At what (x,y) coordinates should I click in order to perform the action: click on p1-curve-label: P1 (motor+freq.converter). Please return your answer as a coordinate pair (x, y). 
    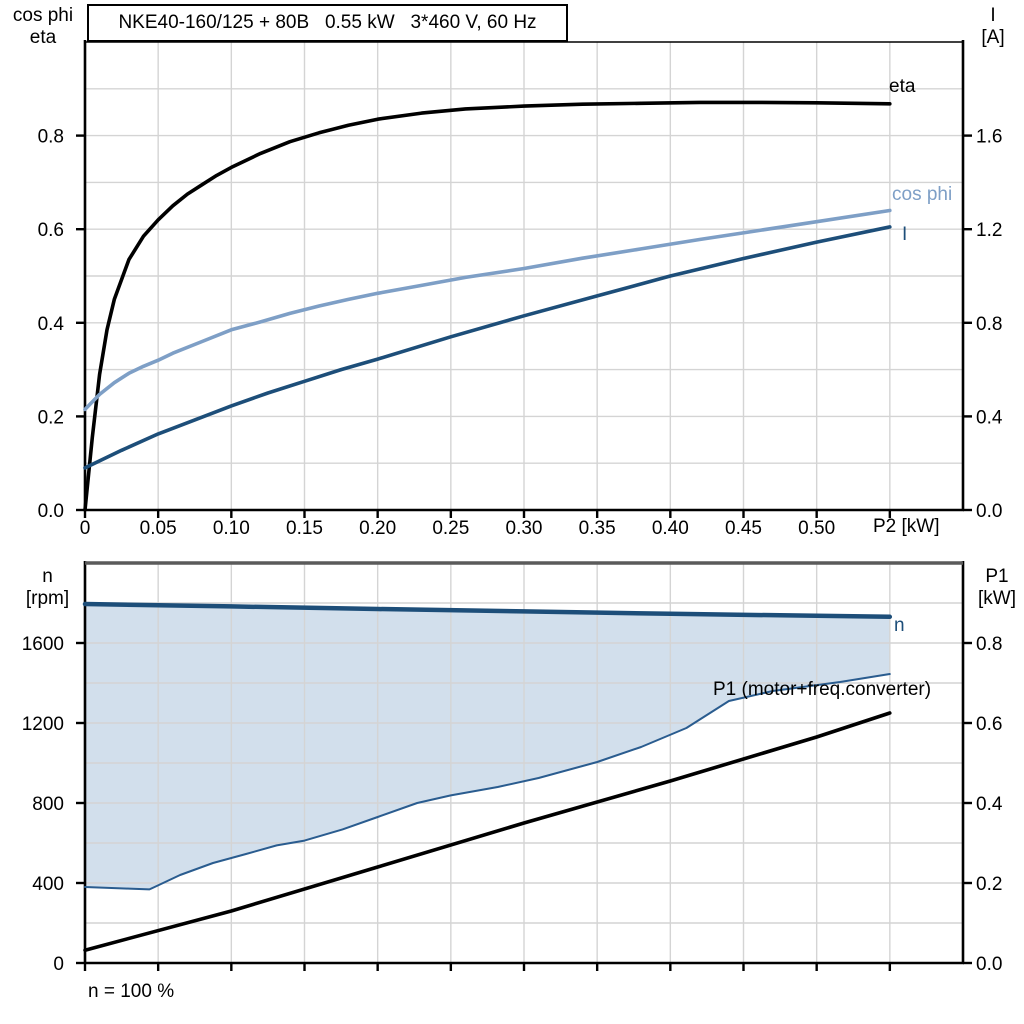
    Looking at the image, I should click on (822, 689).